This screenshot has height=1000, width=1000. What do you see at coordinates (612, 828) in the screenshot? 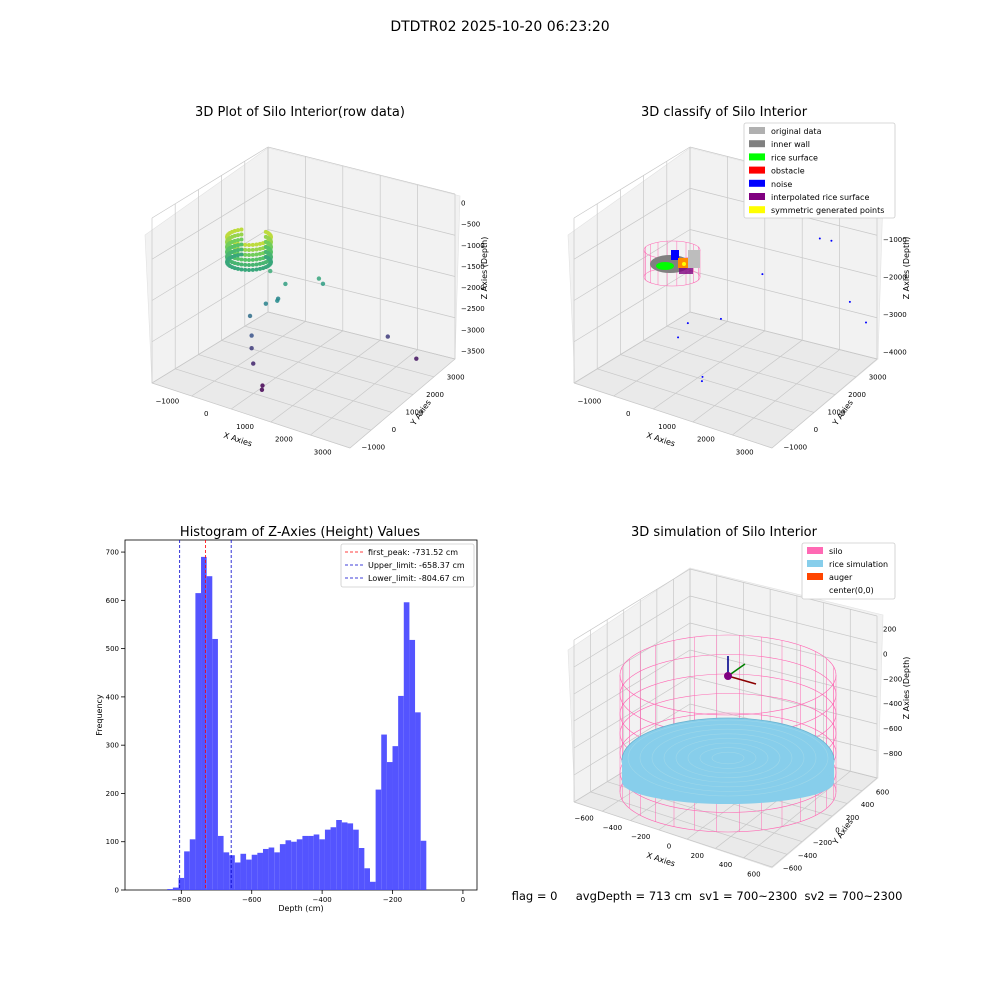
I see `x-tick-label: −400` at bounding box center [612, 828].